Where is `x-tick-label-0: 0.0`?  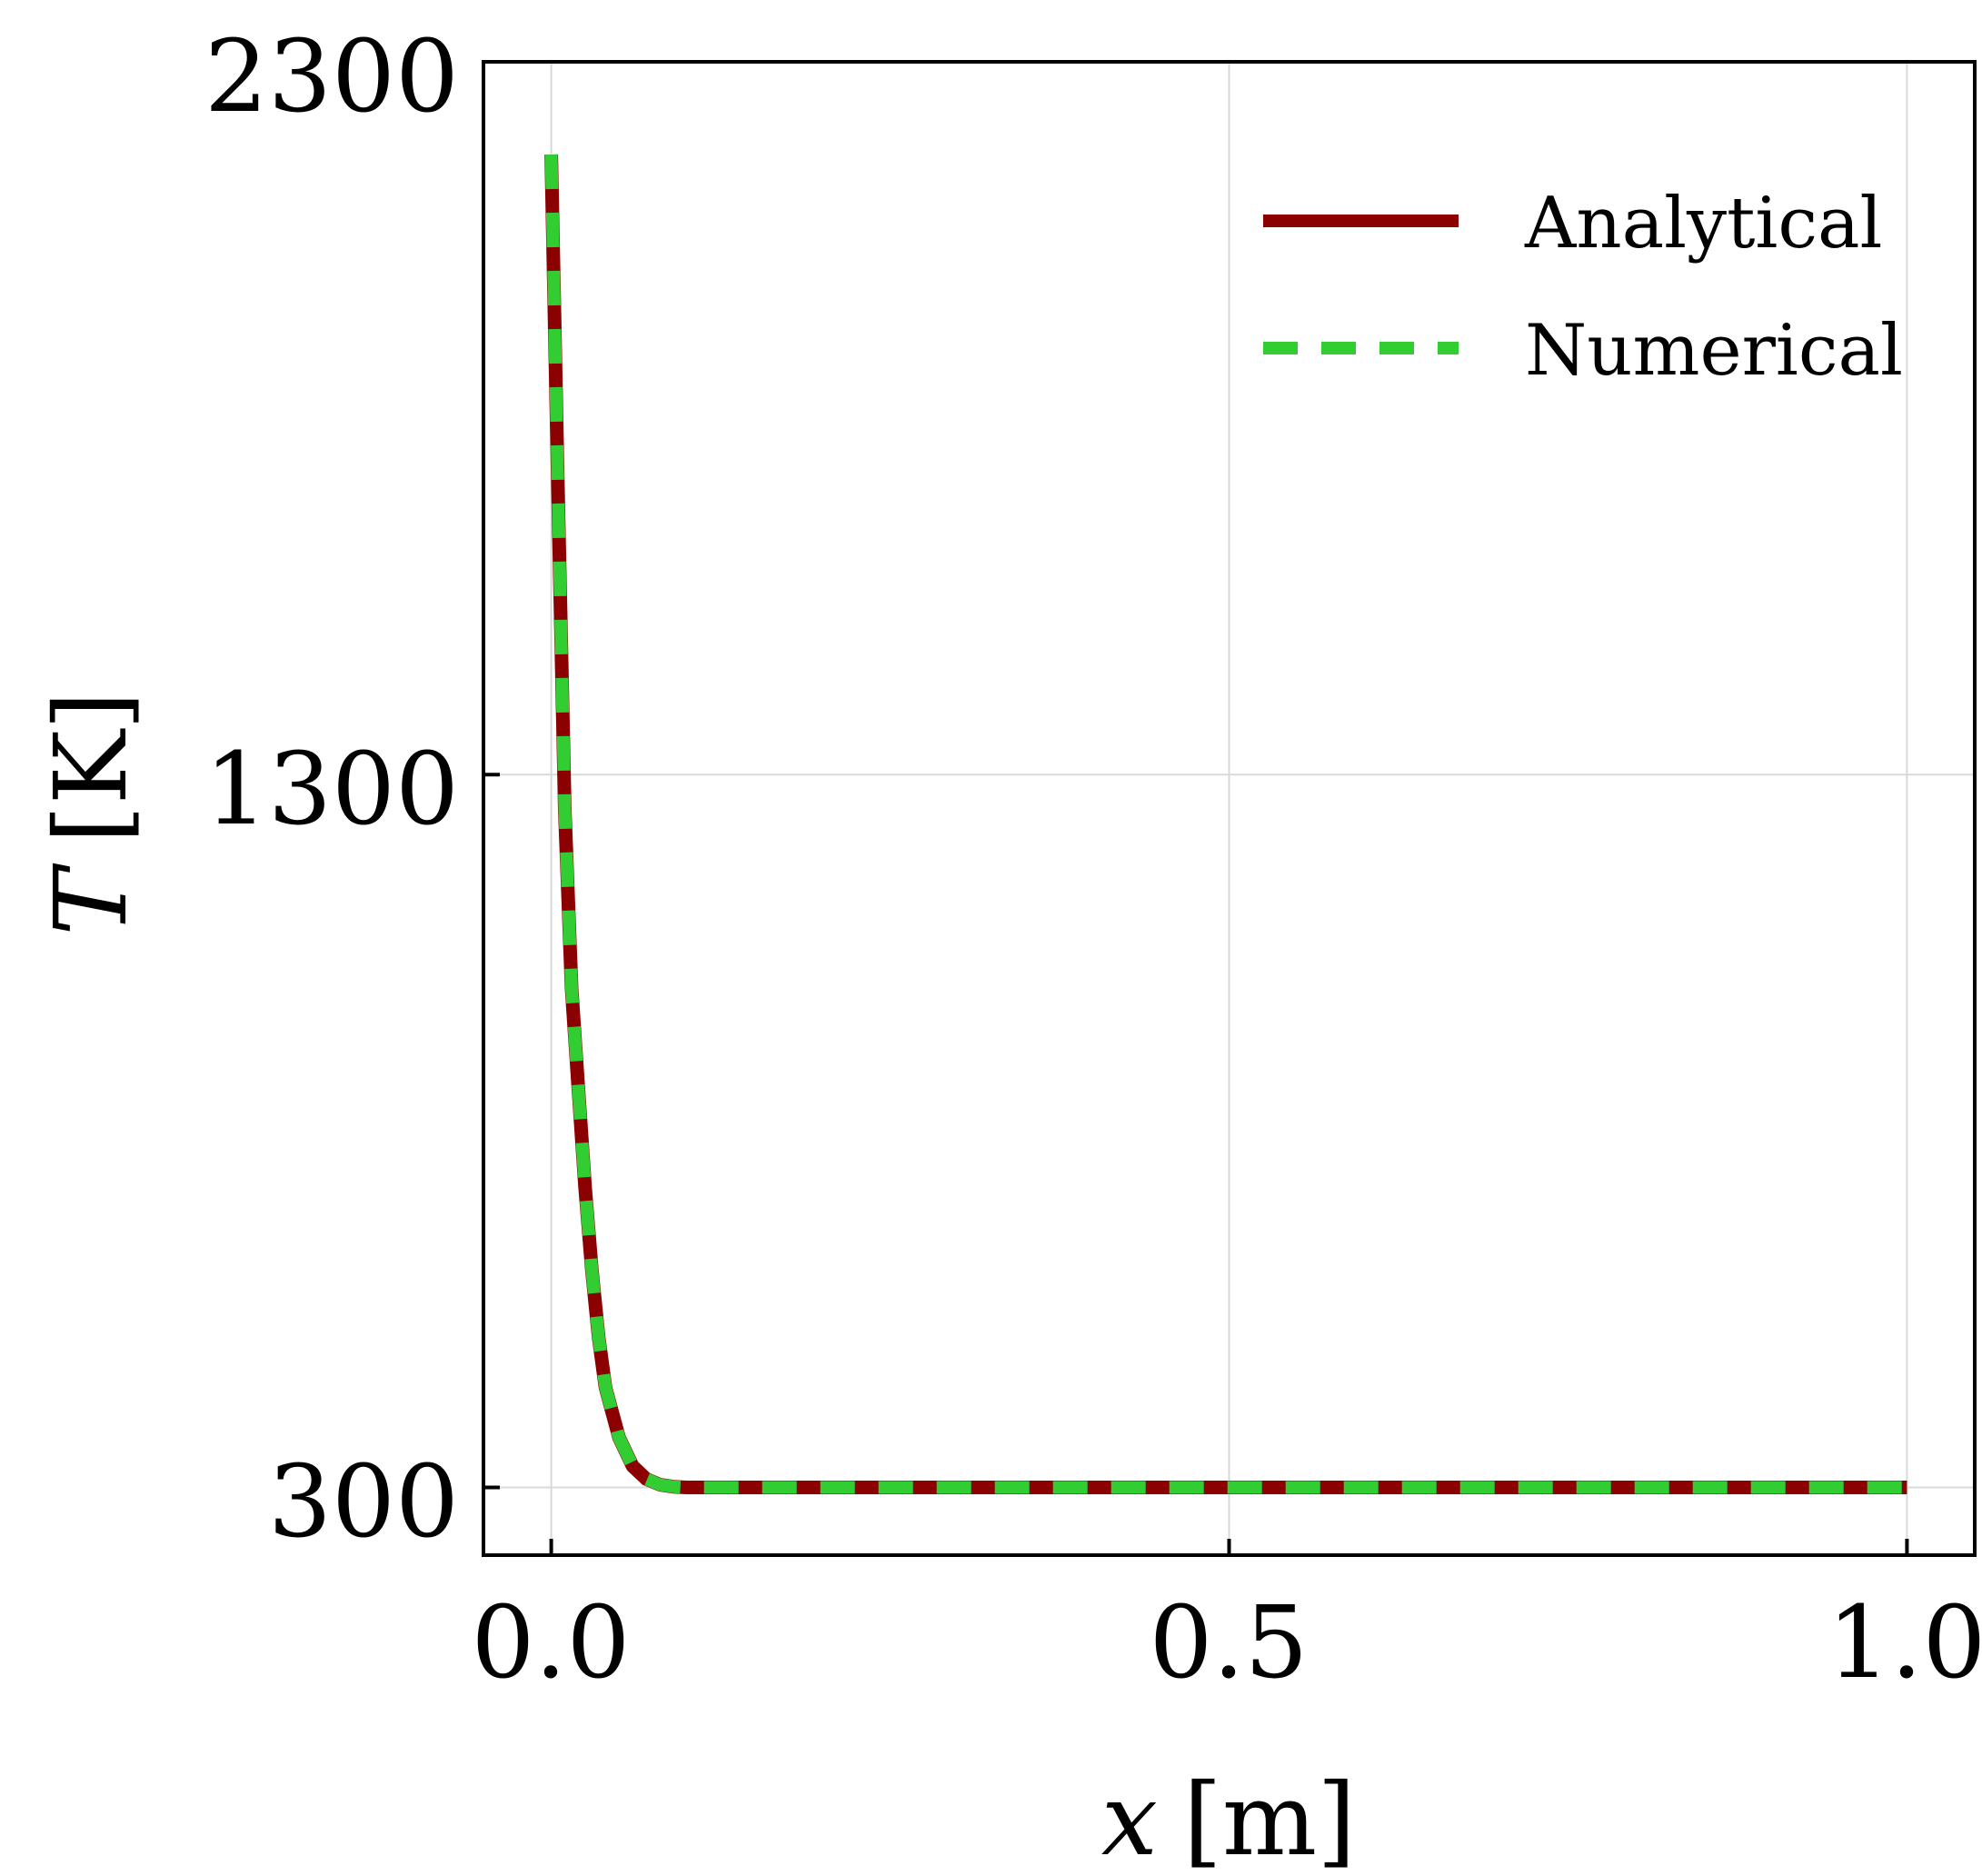
x-tick-label-0: 0.0 is located at coordinates (551, 1642).